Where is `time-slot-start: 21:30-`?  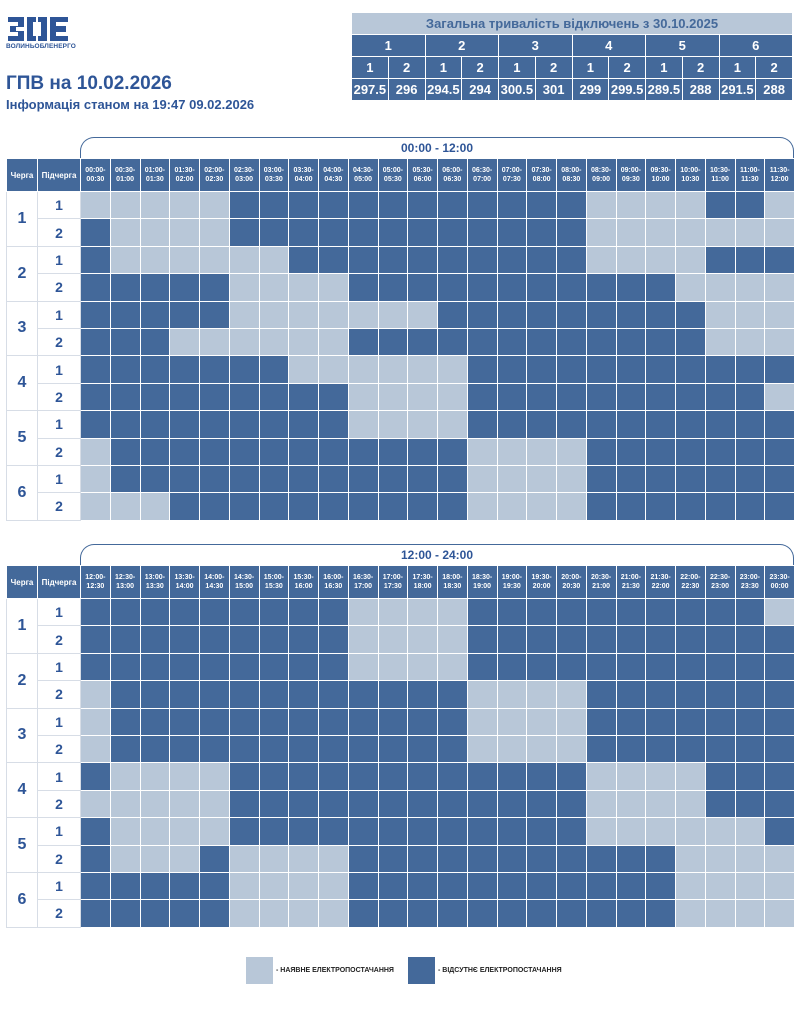 time-slot-start: 21:30- is located at coordinates (660, 577).